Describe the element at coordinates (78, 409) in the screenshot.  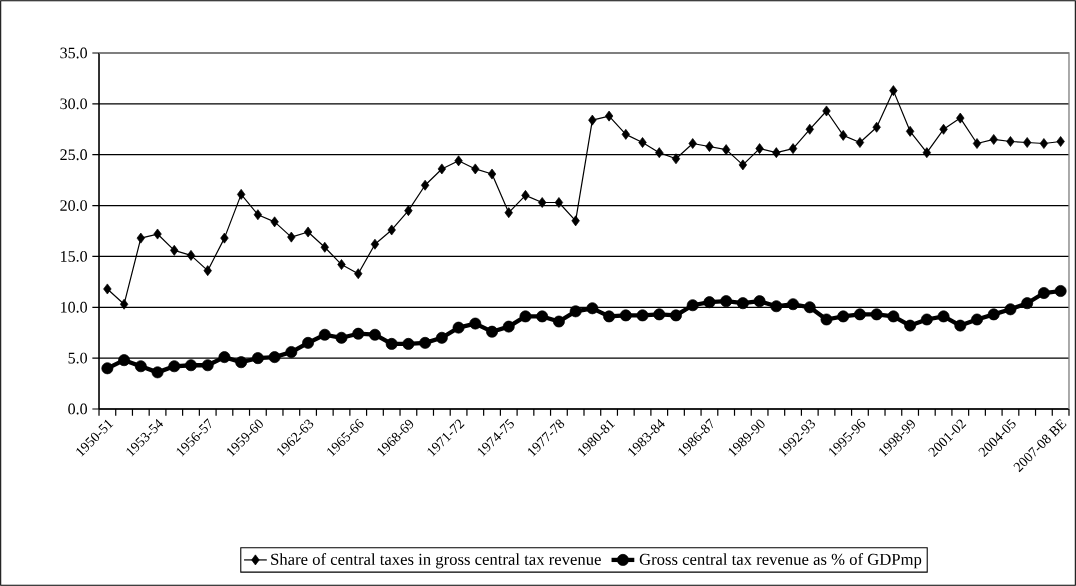
I see `y-tick-label: 0.0` at that location.